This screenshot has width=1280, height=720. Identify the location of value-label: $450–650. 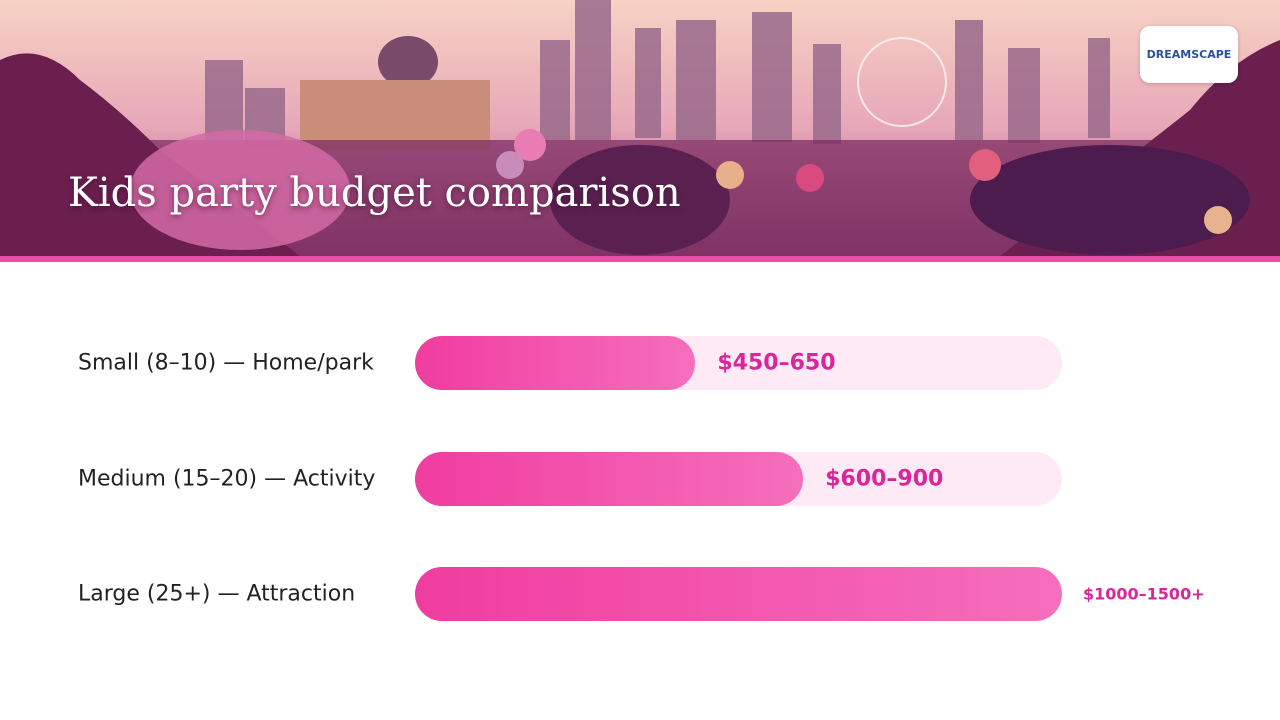
(776, 363).